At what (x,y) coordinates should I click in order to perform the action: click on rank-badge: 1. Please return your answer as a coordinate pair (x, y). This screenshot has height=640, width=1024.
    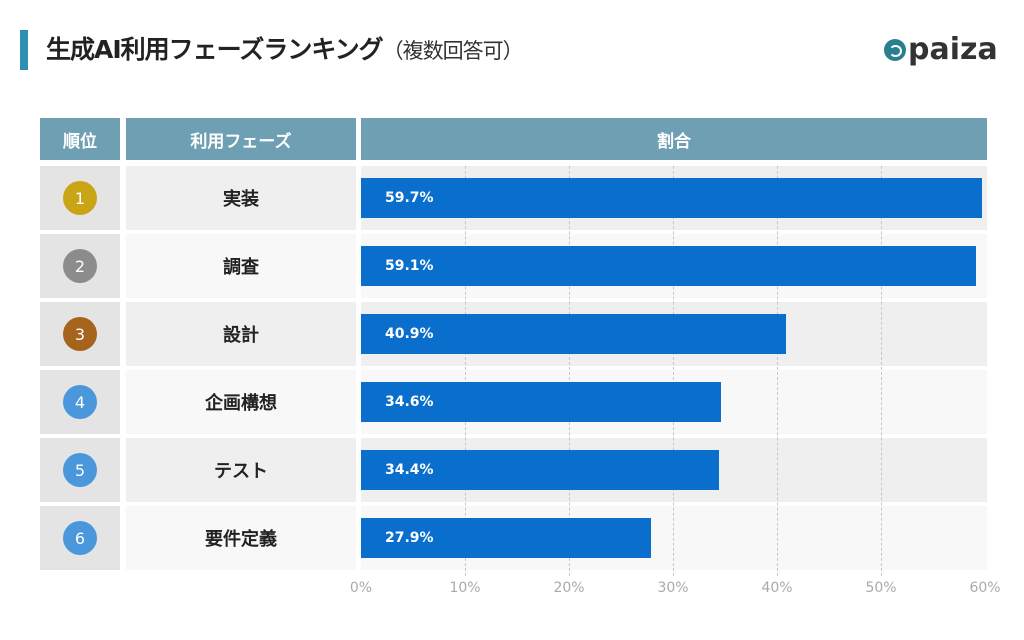
    Looking at the image, I should click on (80, 198).